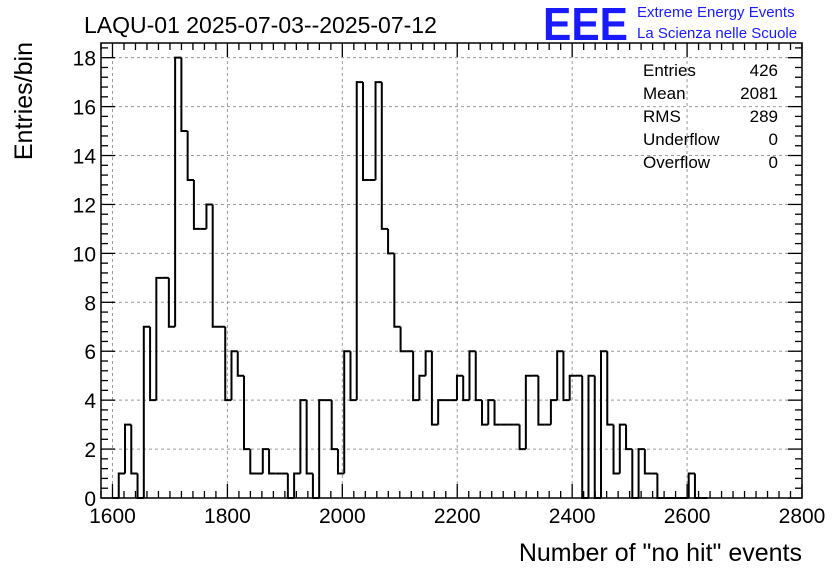  Describe the element at coordinates (84, 59) in the screenshot. I see `y-tick-label-9: 18` at that location.